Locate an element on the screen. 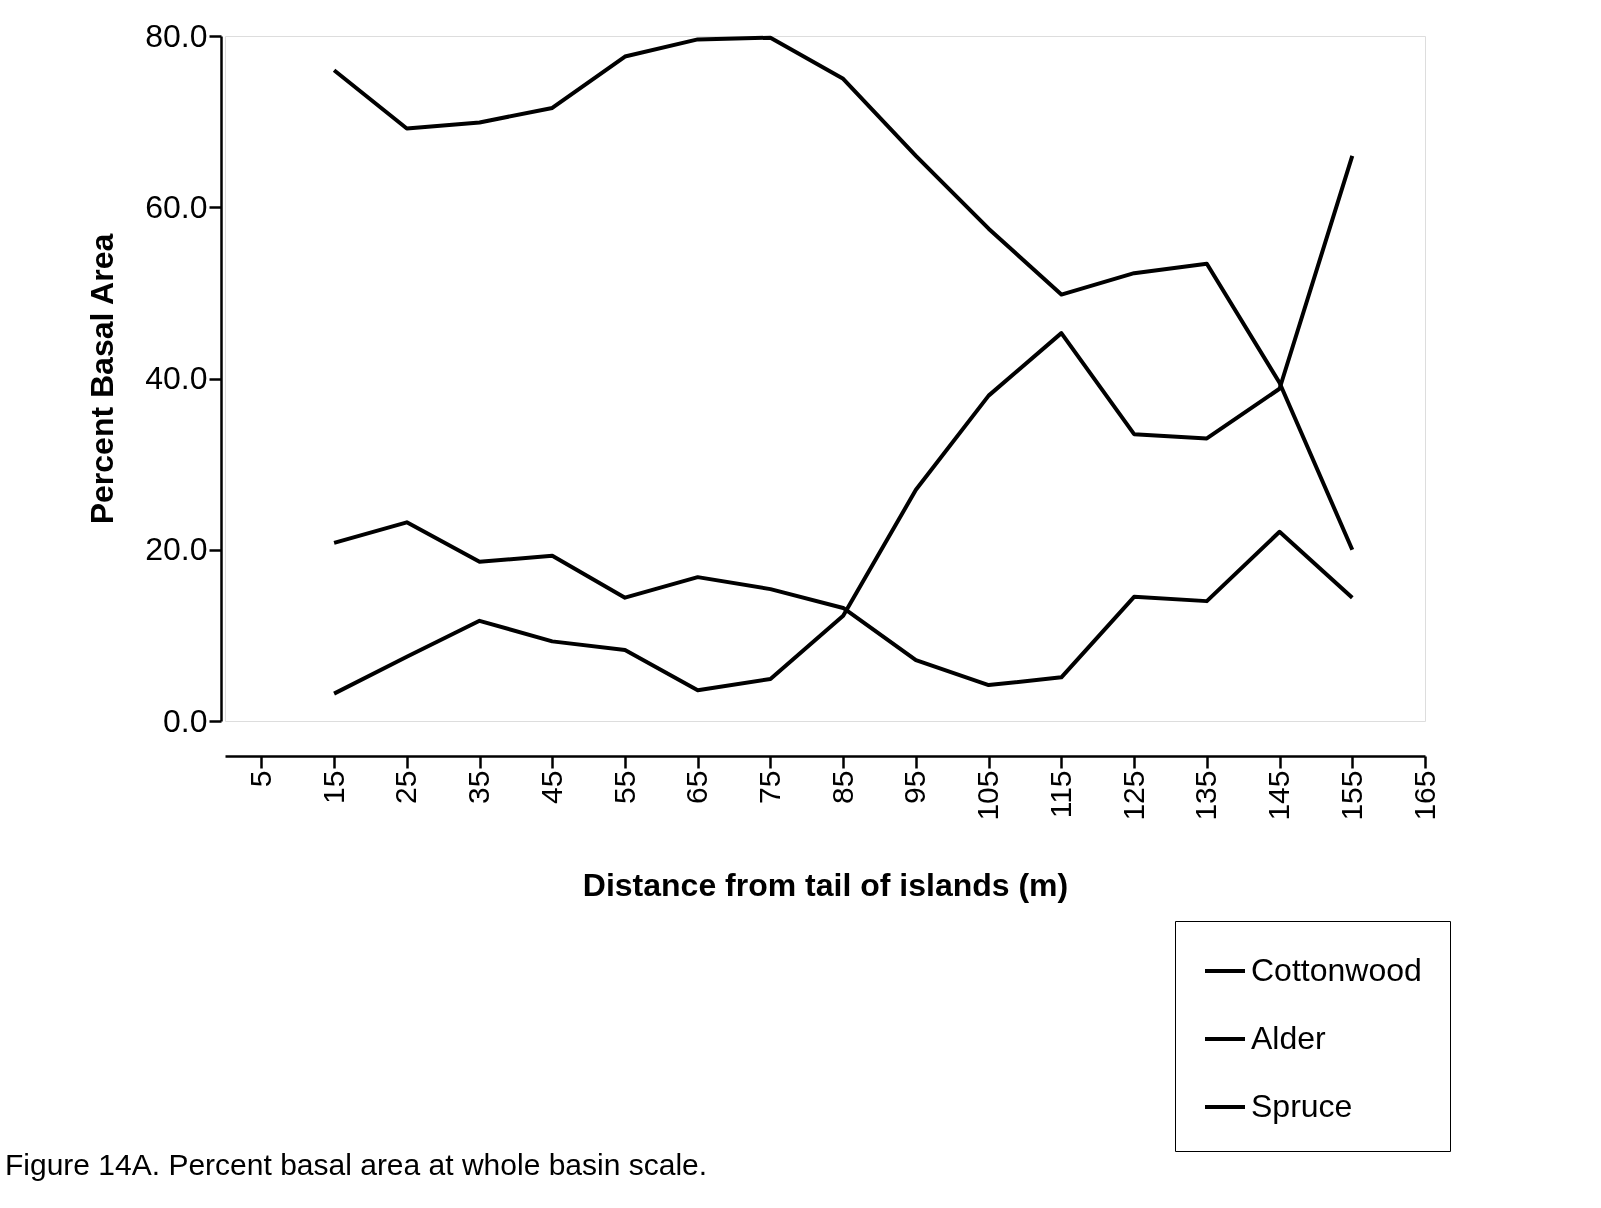  x-tick-label: 65 is located at coordinates (697, 787).